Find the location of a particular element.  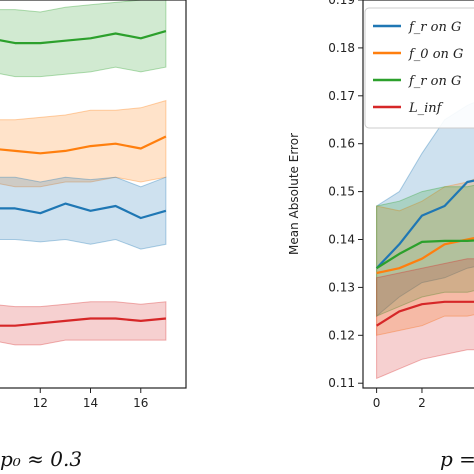

right-y-axis-label: Mean Absolute Error is located at coordinates (294, 194).